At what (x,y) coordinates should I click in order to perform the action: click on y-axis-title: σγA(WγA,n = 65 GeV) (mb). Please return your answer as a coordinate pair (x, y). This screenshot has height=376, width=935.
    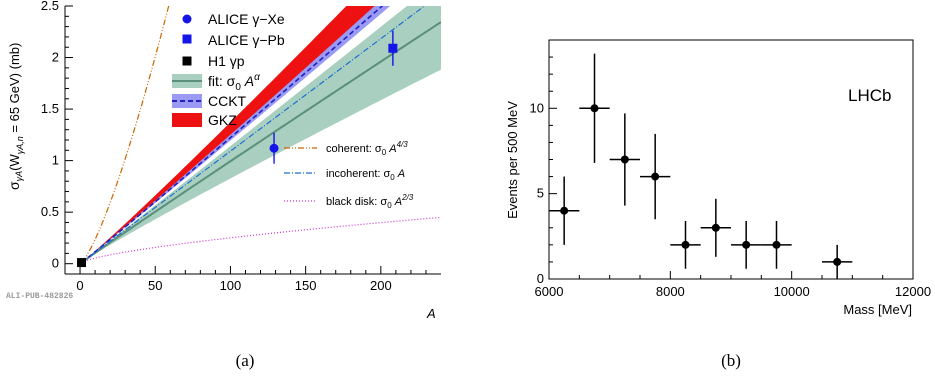
    Looking at the image, I should click on (15, 116).